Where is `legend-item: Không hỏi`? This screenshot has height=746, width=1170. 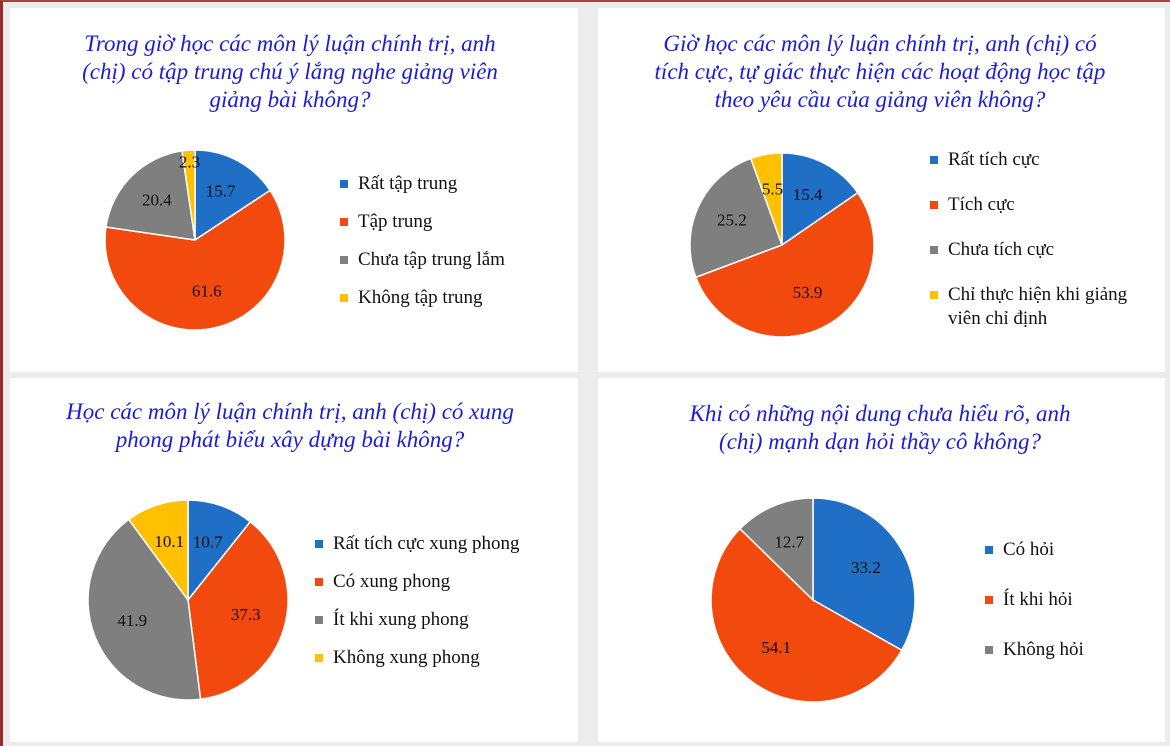
legend-item: Không hỏi is located at coordinates (1065, 650).